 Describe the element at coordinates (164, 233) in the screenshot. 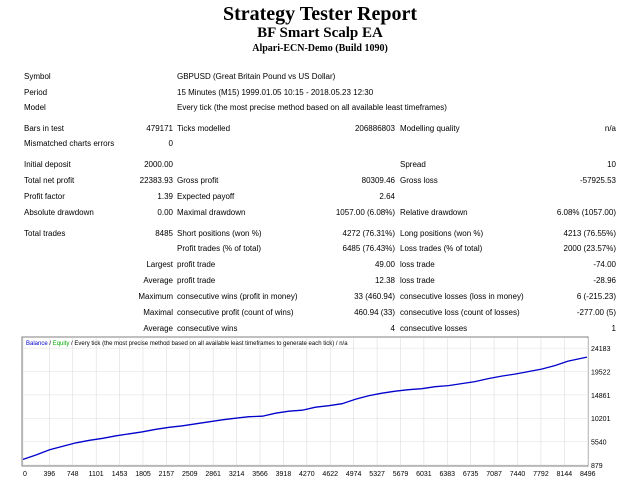

I see `trades-value: 8485` at that location.